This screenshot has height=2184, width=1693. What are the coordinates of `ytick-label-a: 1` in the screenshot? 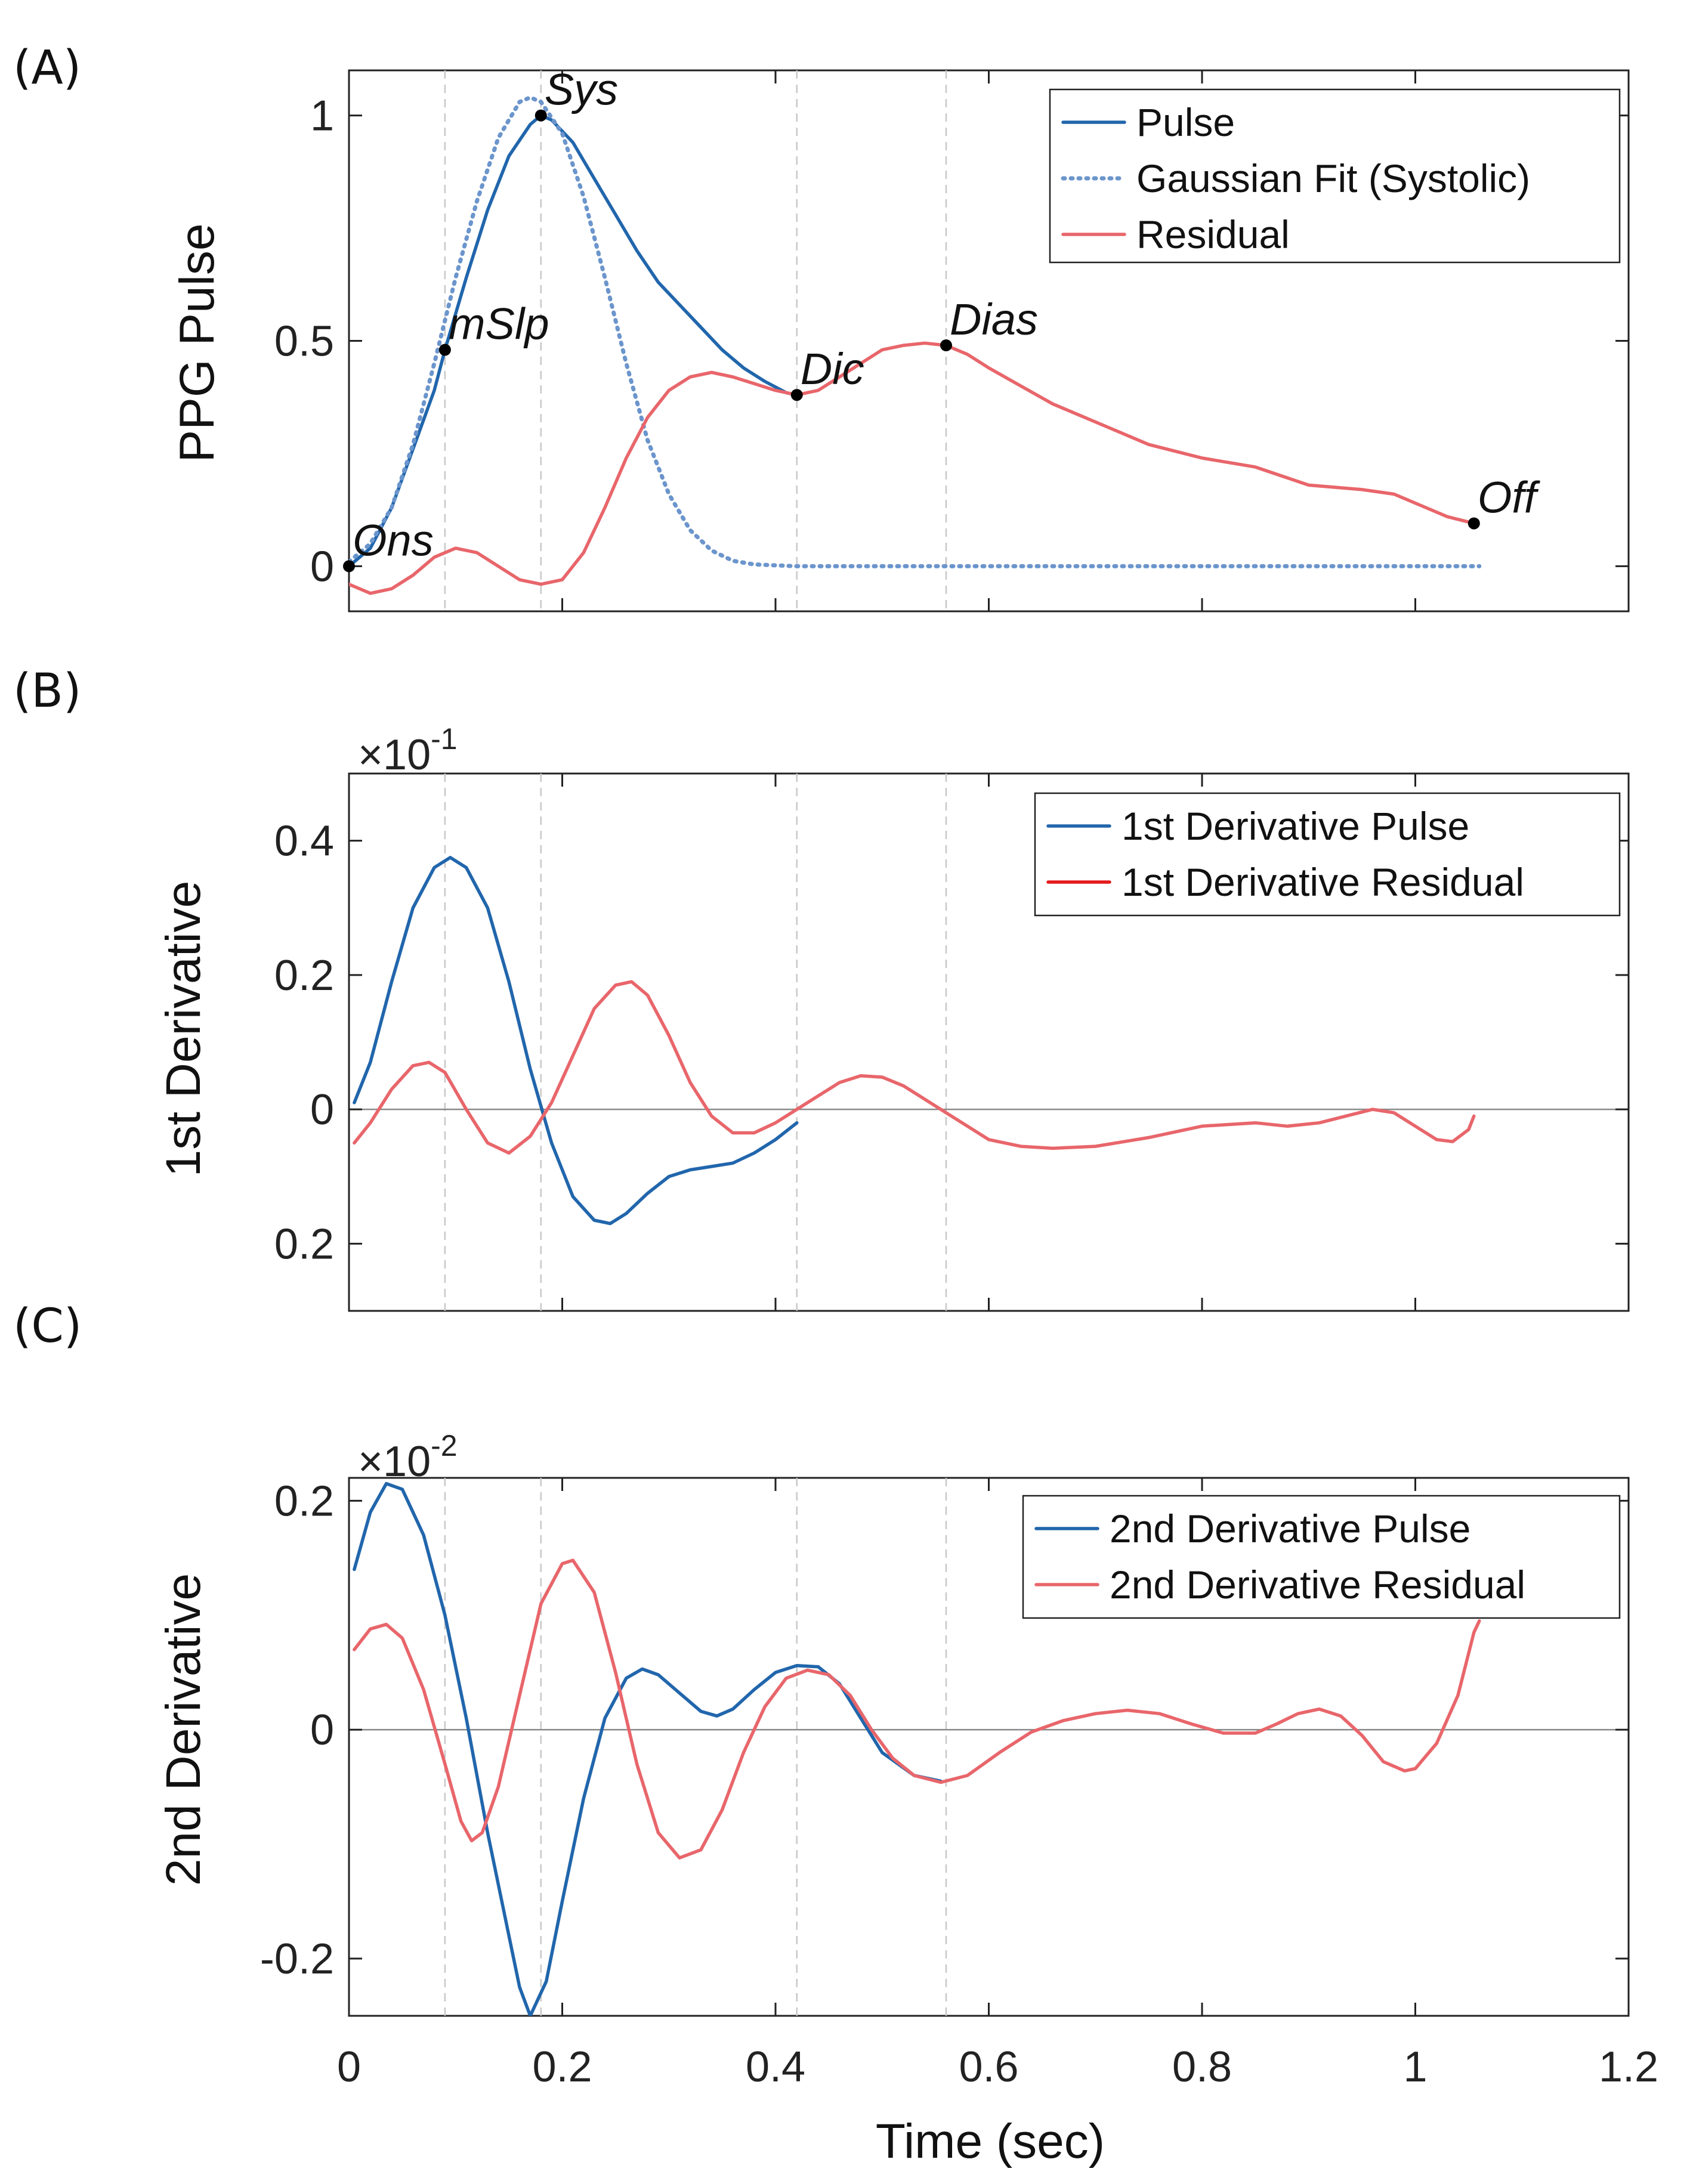 It's located at (322, 116).